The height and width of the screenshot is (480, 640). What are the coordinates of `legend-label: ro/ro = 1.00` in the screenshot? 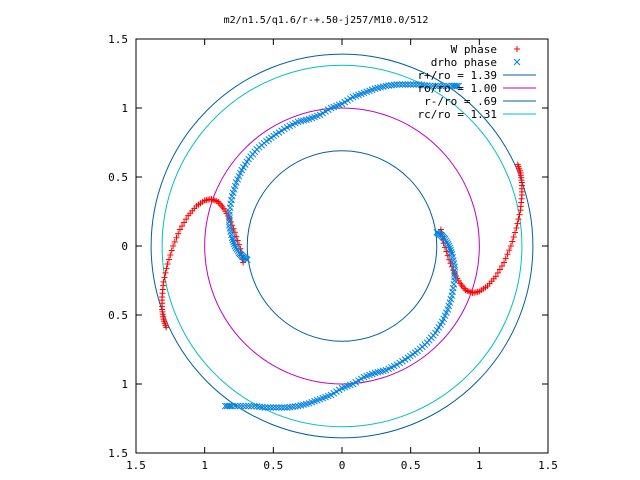 It's located at (457, 88).